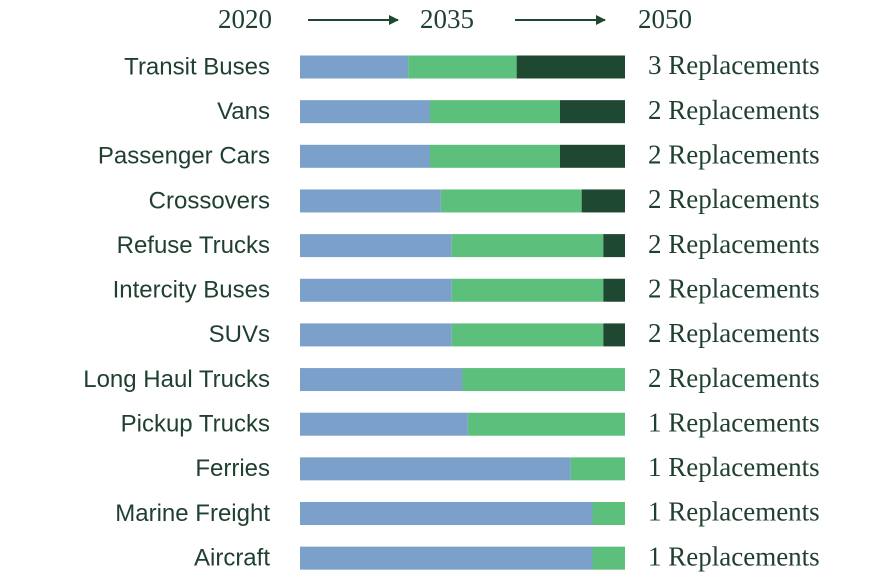 This screenshot has height=573, width=893. I want to click on category-label: Intercity Buses, so click(191, 290).